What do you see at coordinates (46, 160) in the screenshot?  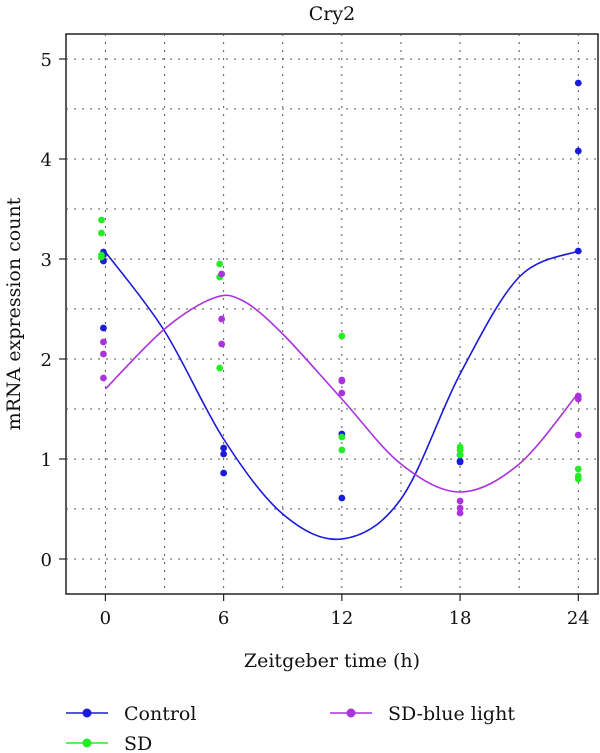 I see `y-tick-label: 4` at bounding box center [46, 160].